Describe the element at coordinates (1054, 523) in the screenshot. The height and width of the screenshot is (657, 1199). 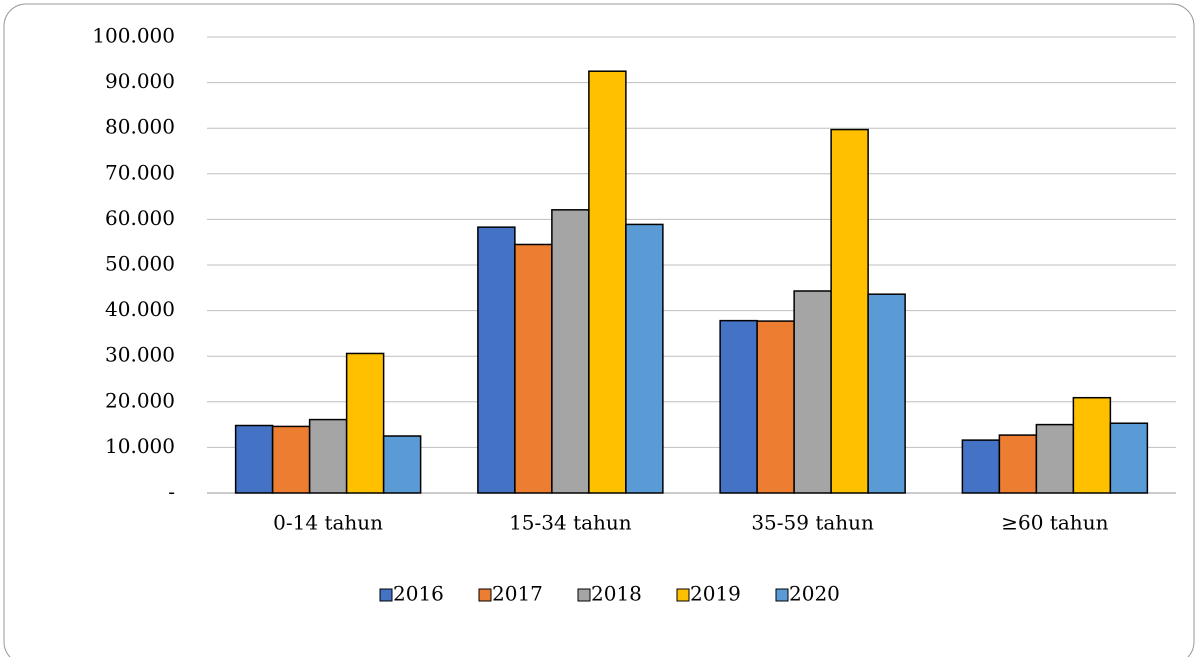
I see `x-tick-label: ≥60 tahun` at that location.